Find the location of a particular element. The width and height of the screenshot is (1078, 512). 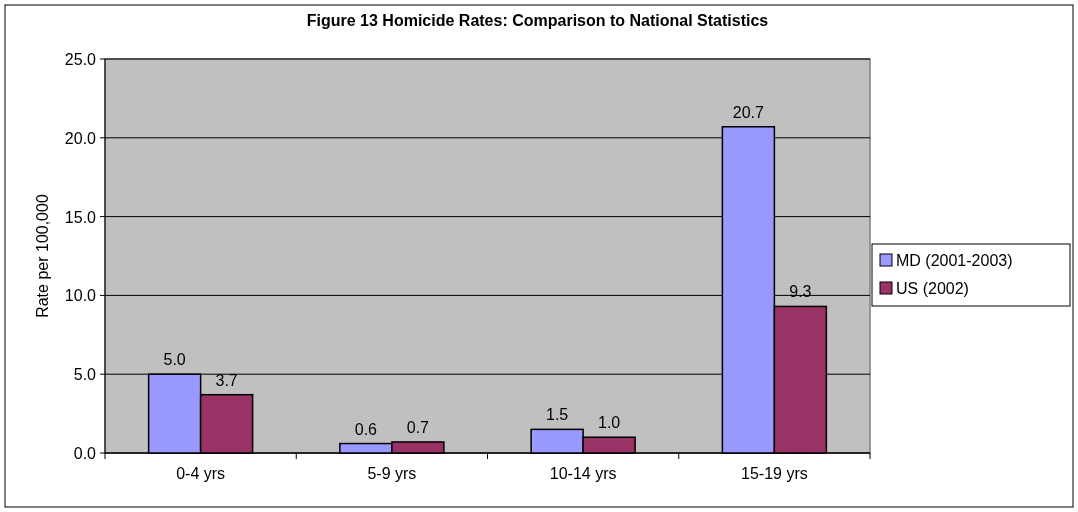

data-label: 1.5 is located at coordinates (557, 415).